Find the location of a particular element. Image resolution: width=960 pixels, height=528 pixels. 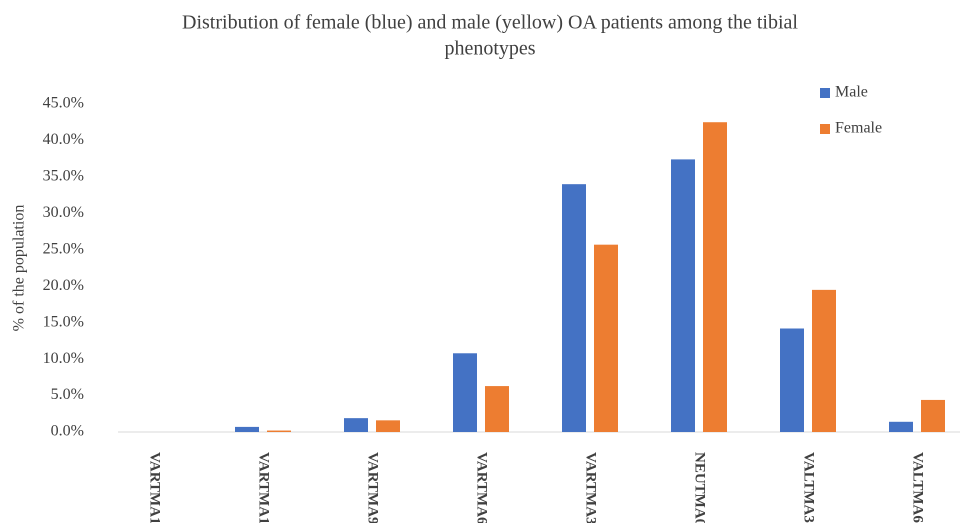

y-tick-label: 10.0% is located at coordinates (63, 358).